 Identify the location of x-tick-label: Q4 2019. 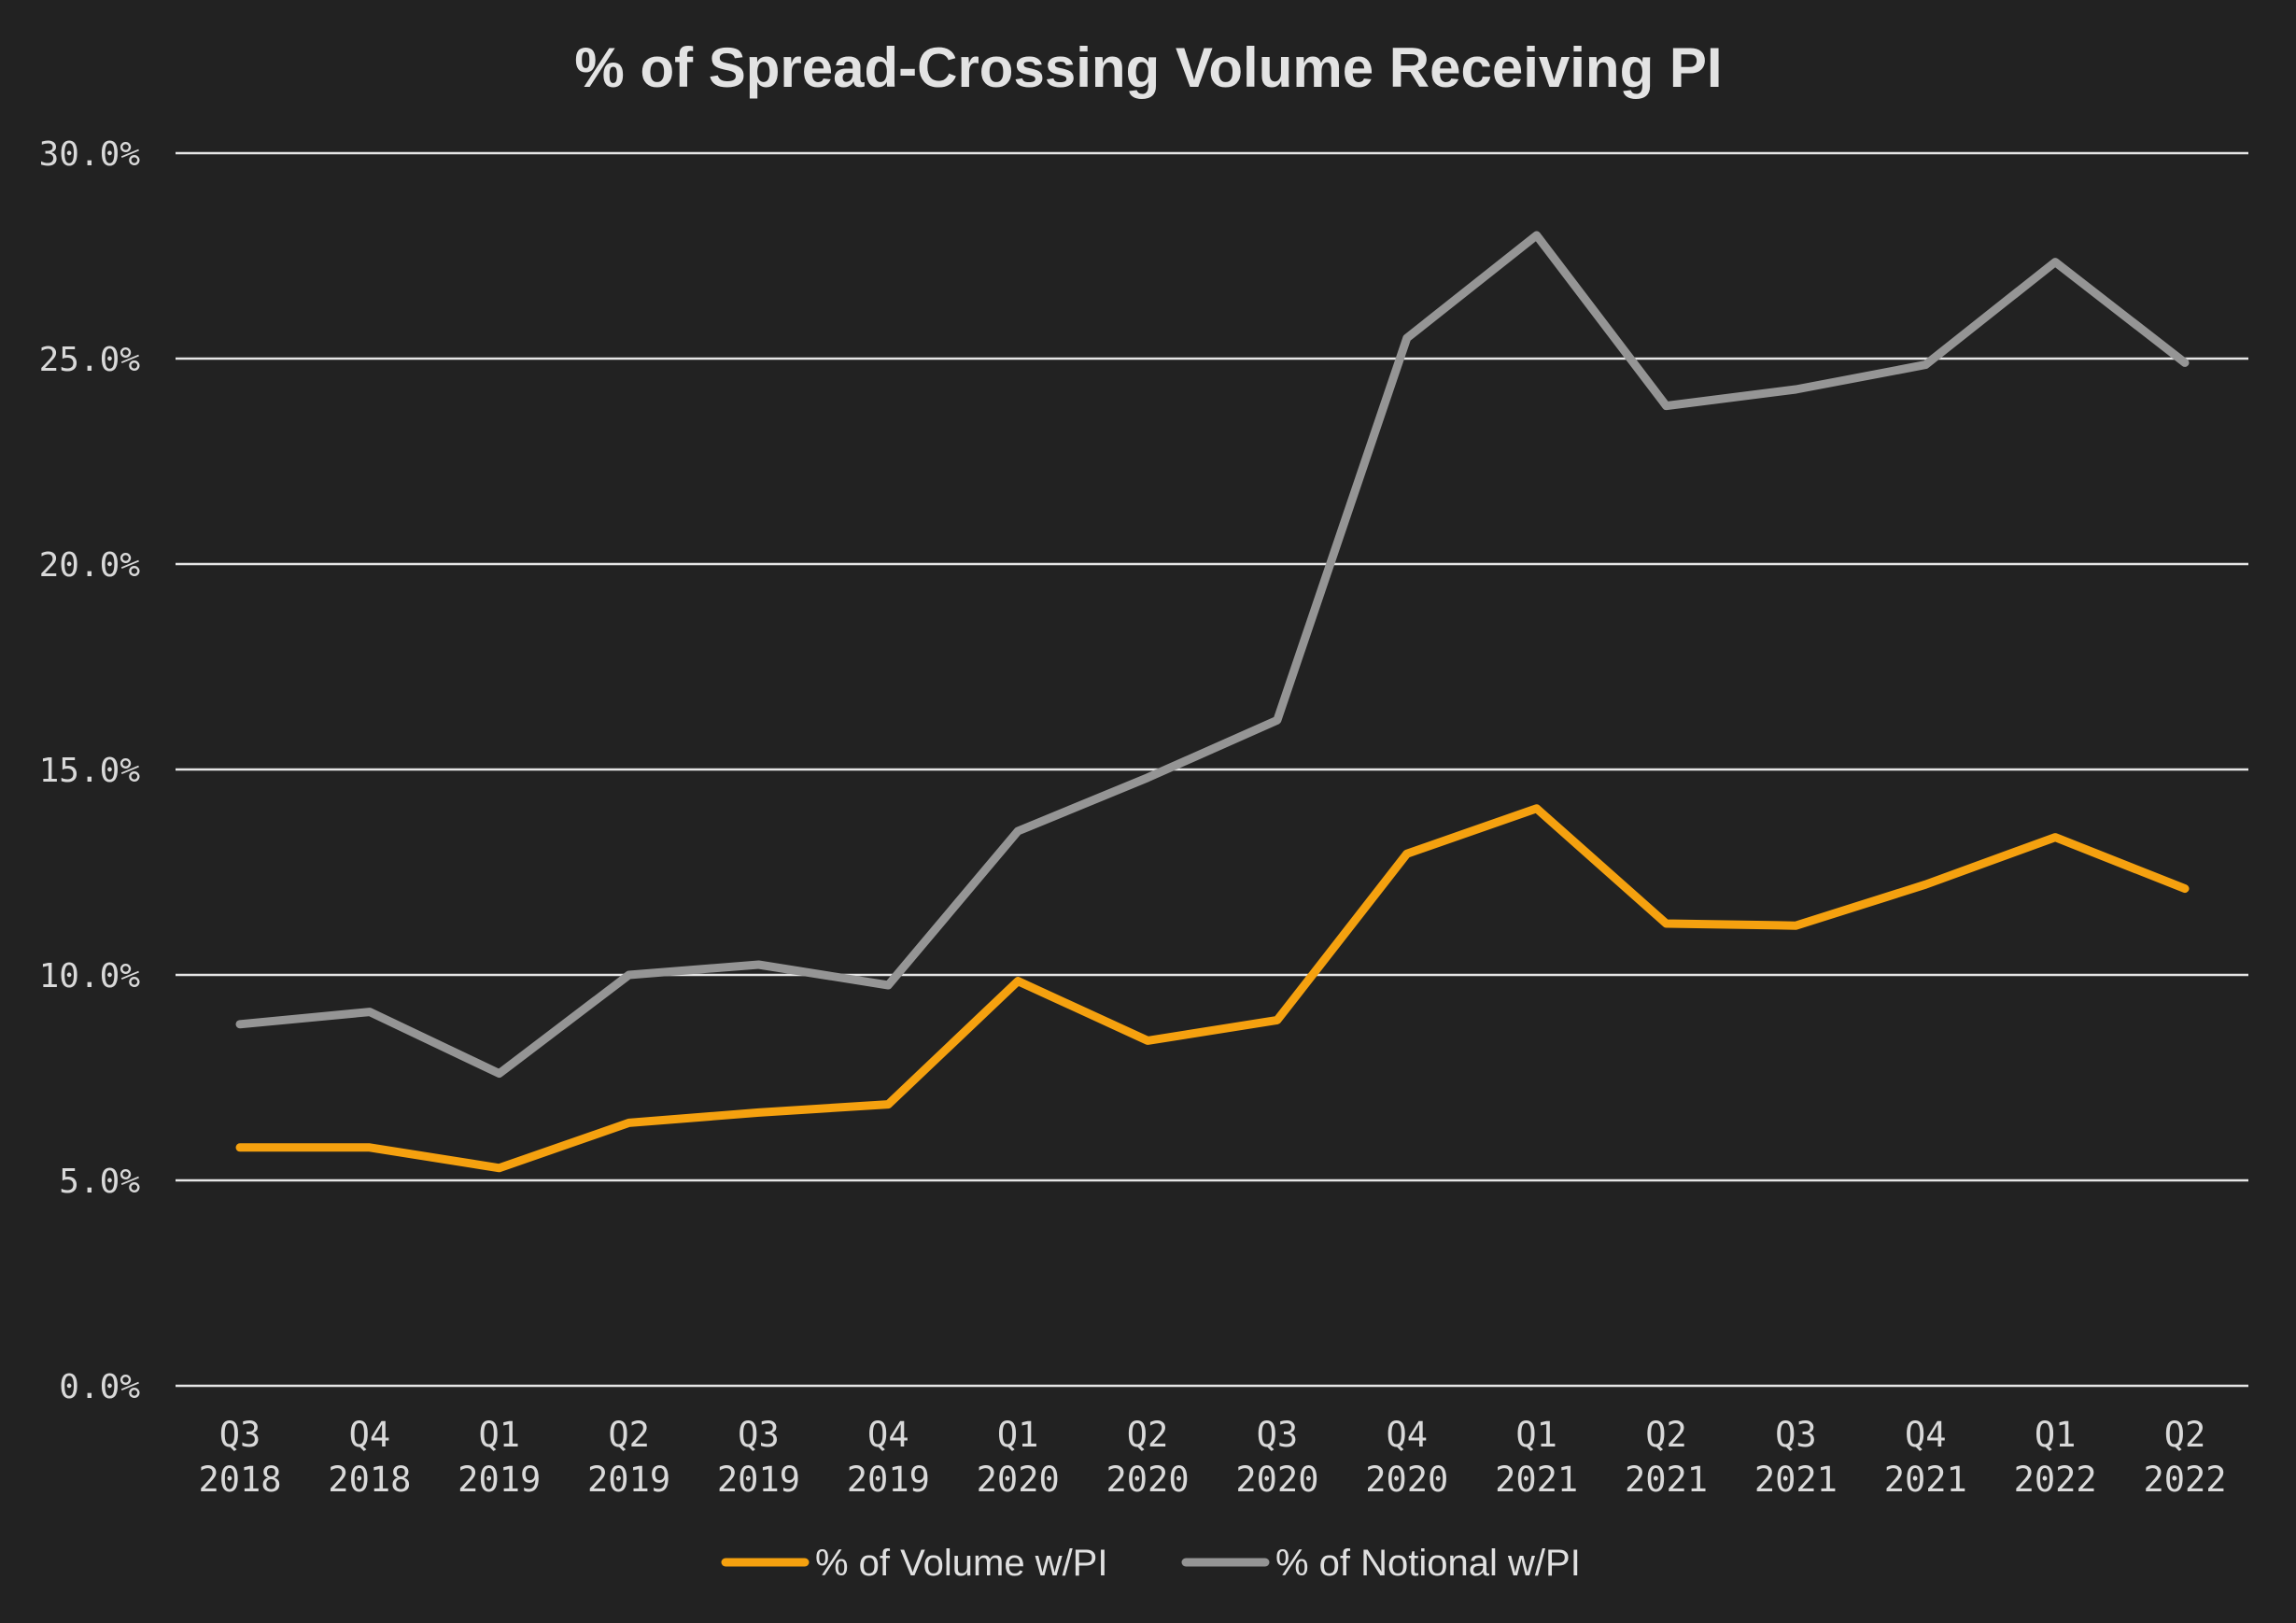
(889, 1457).